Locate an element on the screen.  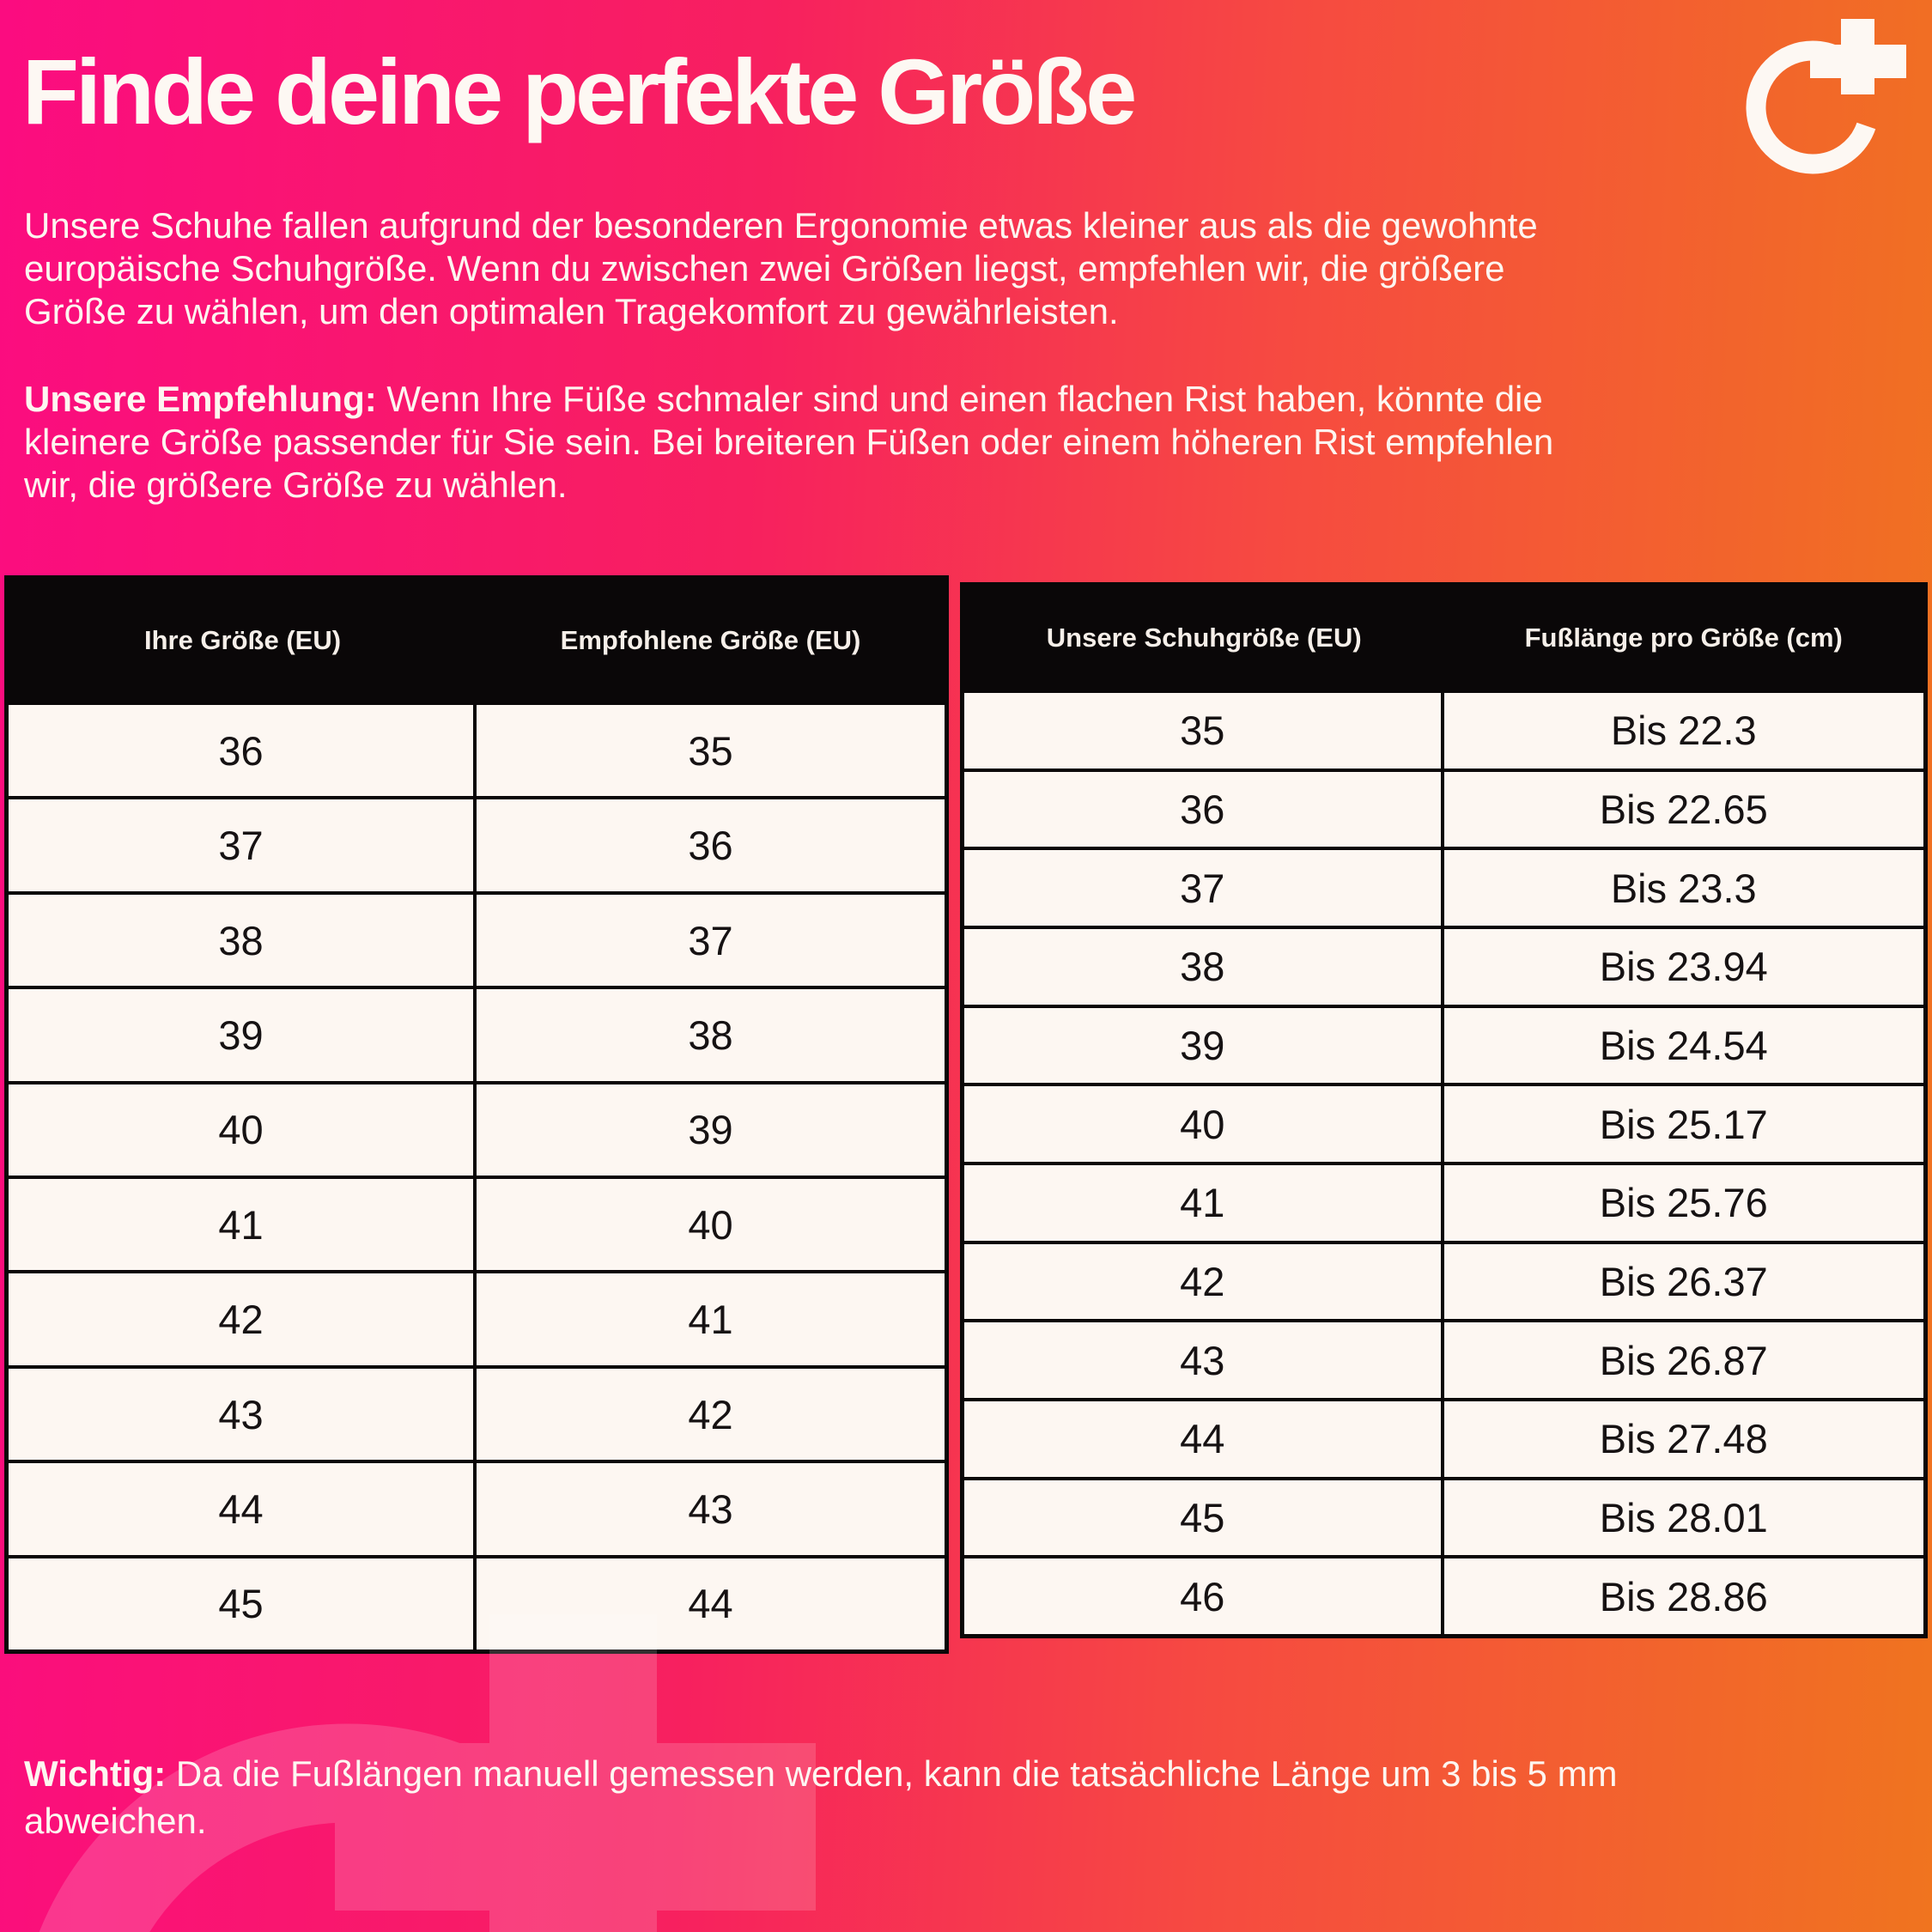
table-row: 42 41 is located at coordinates (477, 1317).